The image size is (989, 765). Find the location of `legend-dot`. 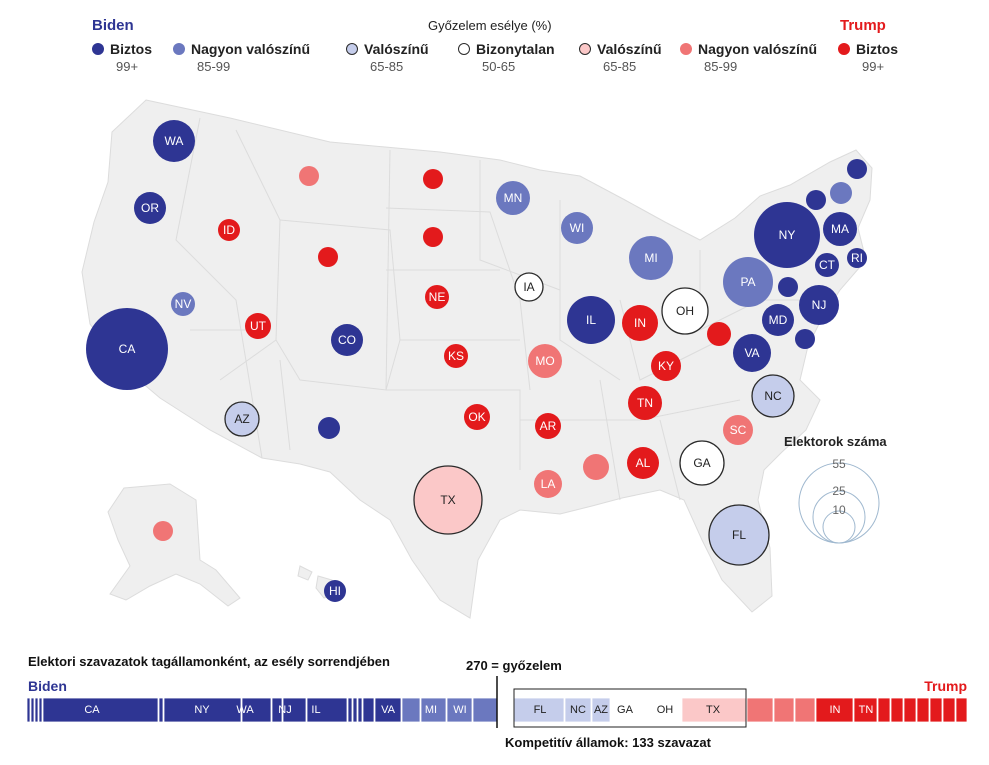

legend-dot is located at coordinates (352, 49).